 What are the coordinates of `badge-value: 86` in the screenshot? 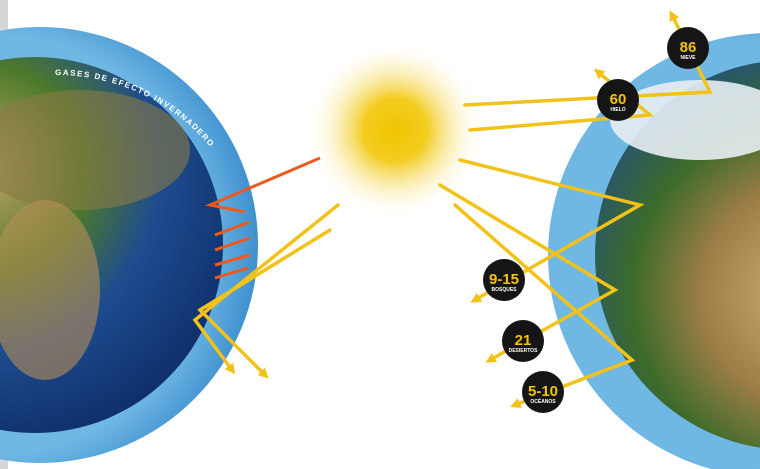 It's located at (688, 47).